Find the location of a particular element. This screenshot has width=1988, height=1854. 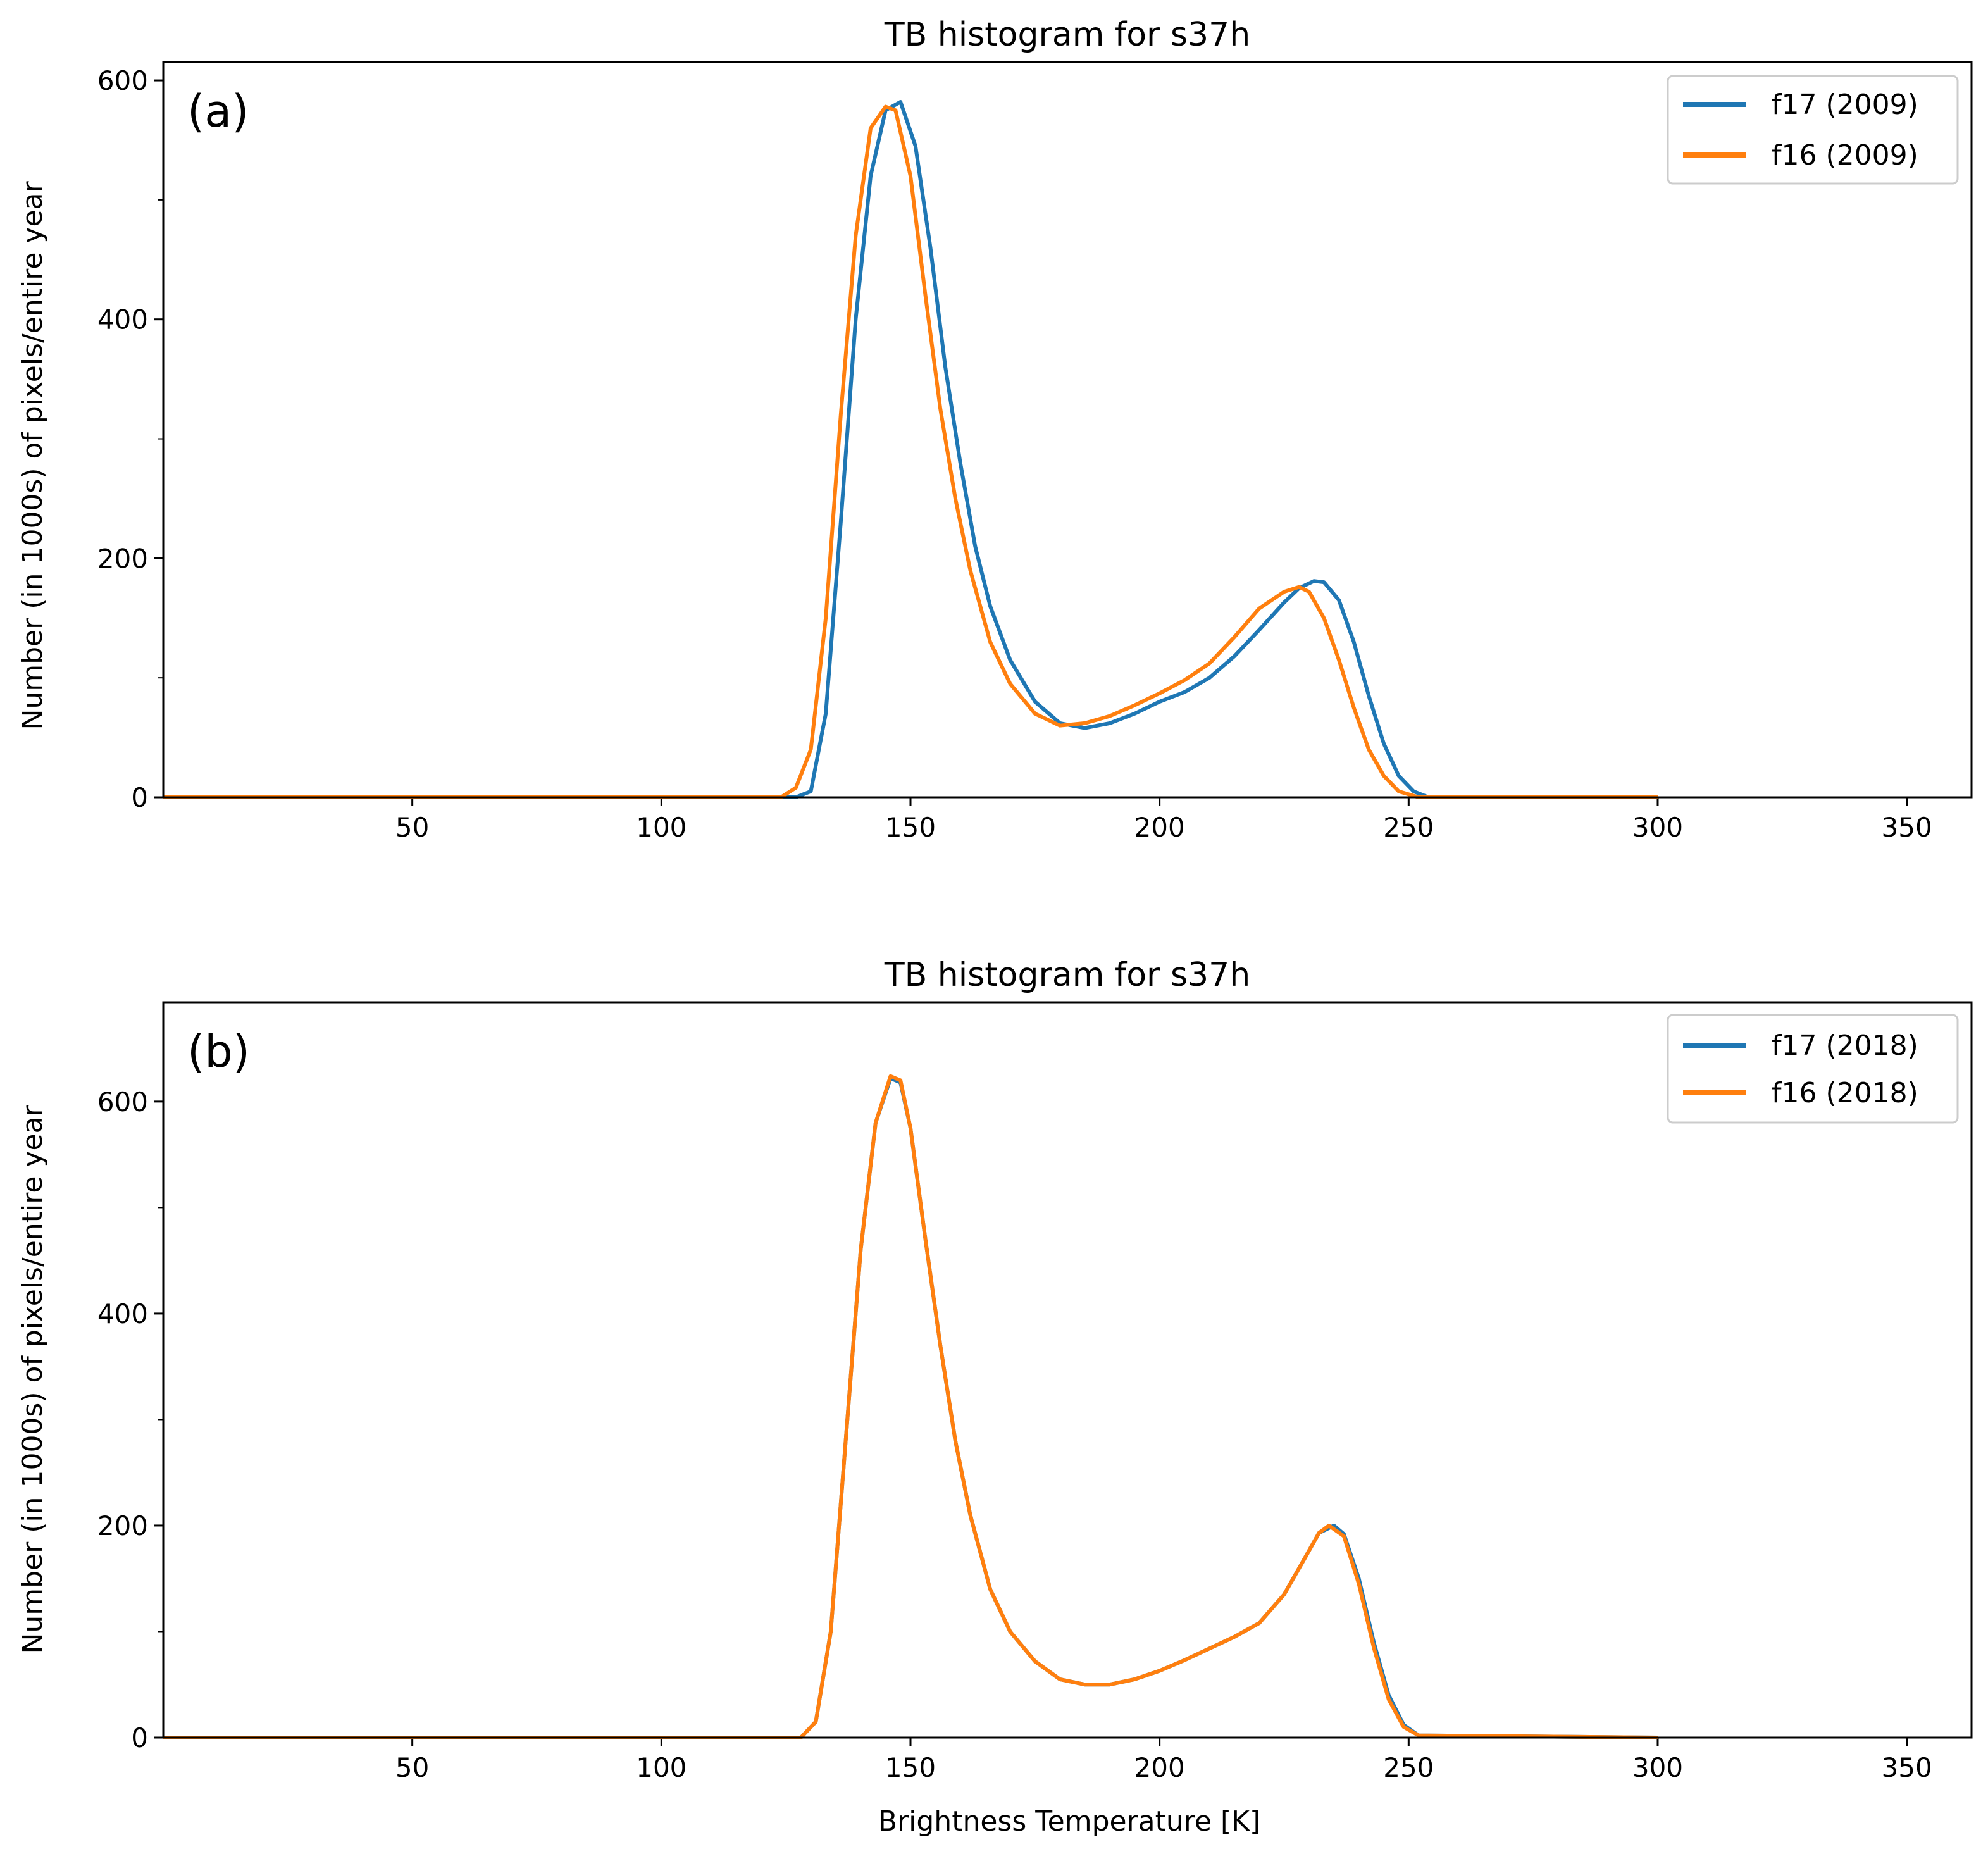

panel-a-x-tick-label-350: 350 is located at coordinates (1907, 827).